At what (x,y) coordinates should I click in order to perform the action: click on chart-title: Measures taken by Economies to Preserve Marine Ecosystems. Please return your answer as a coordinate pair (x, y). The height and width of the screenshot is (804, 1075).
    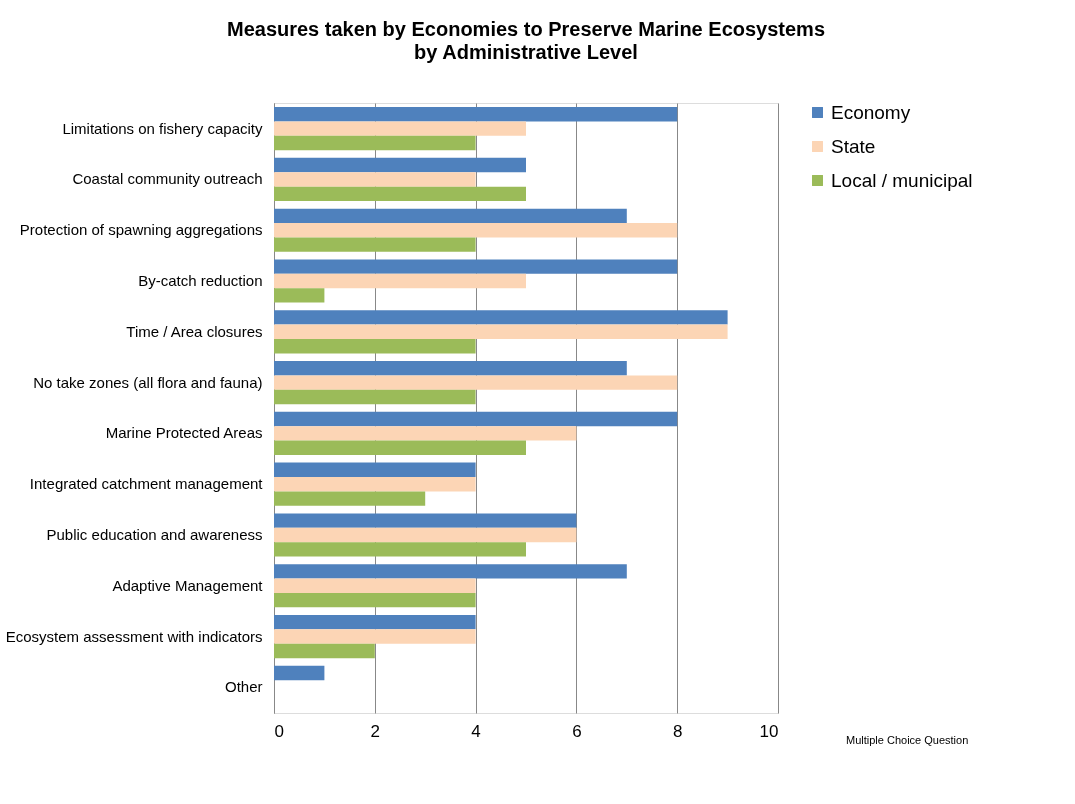
    Looking at the image, I should click on (526, 29).